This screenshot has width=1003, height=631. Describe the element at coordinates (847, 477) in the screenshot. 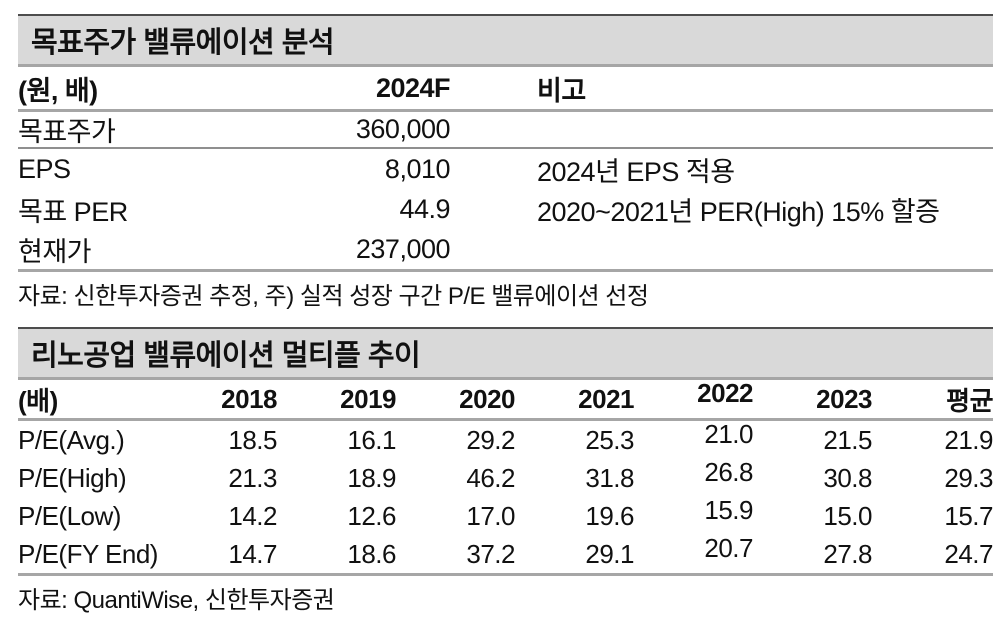

I see `cell-value: 30.8` at that location.